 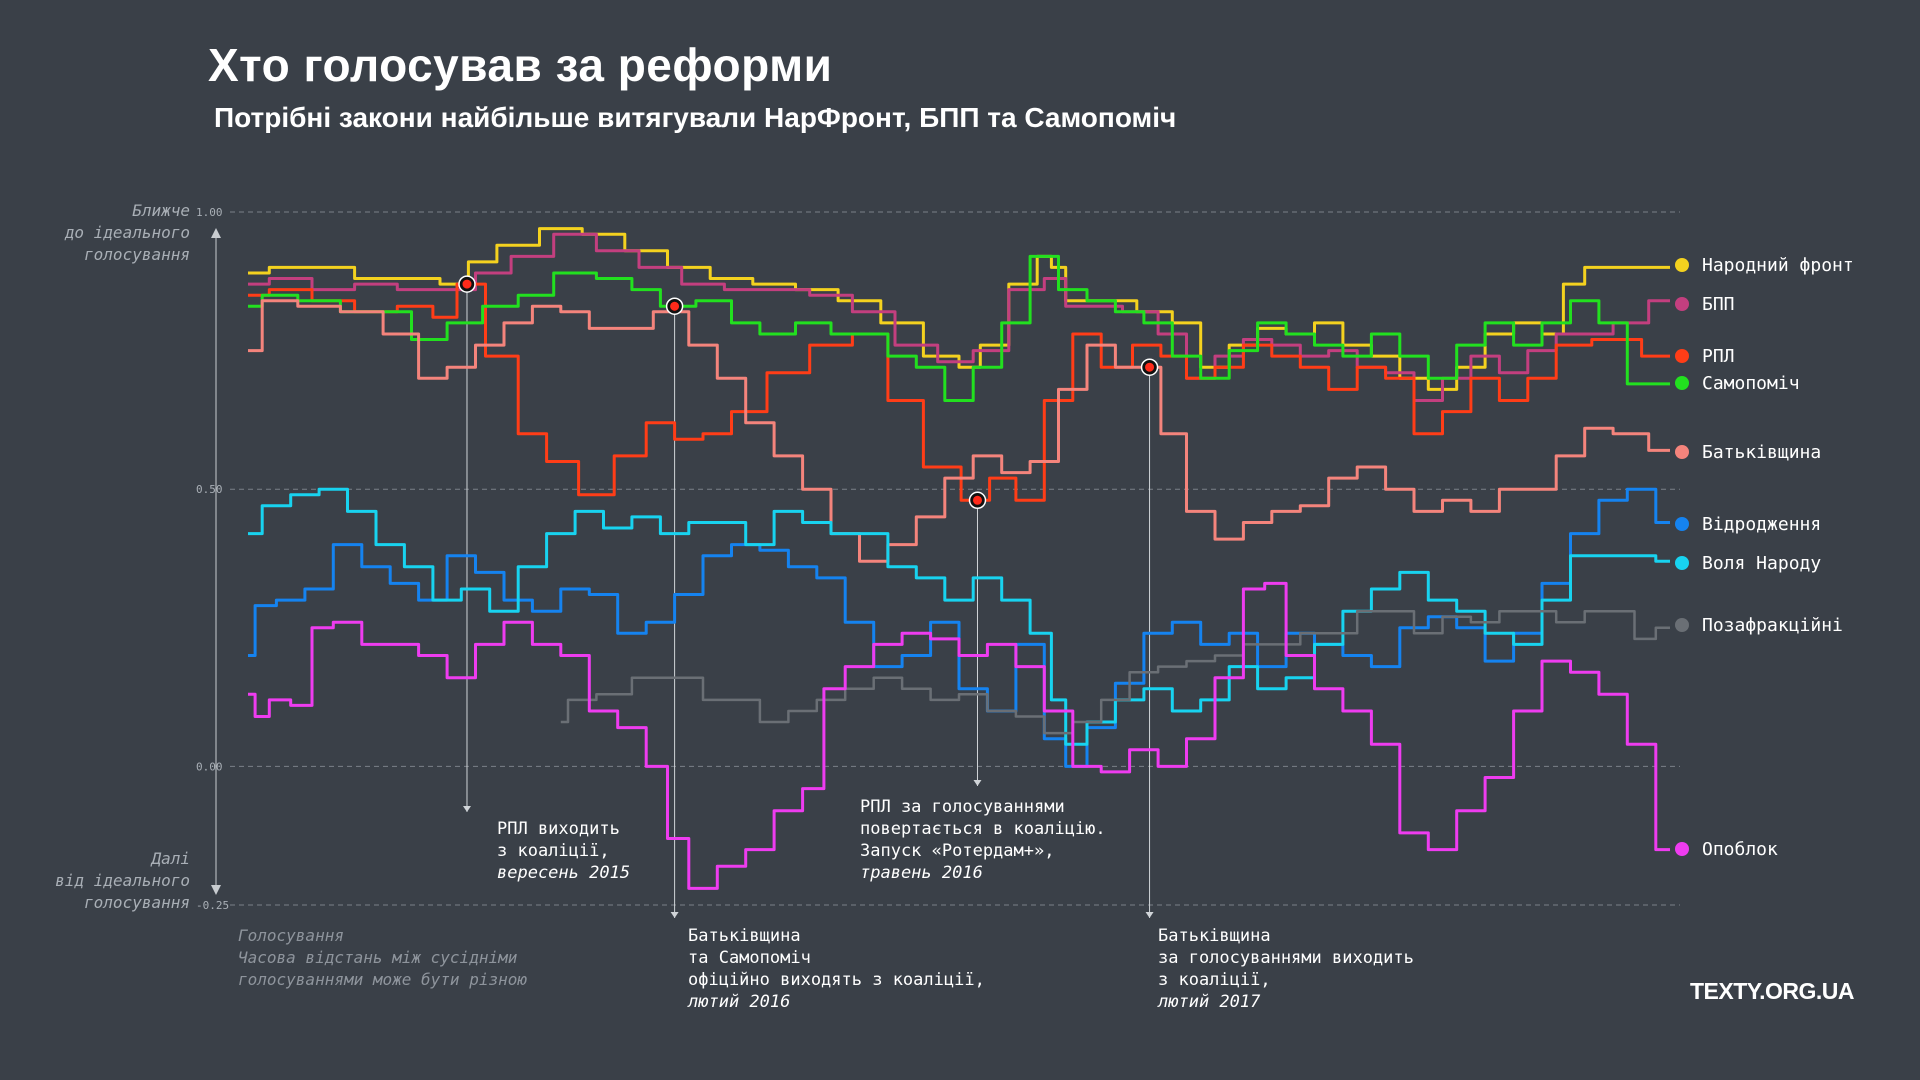 What do you see at coordinates (739, 1002) in the screenshot?
I see `annotation-date: лютий 2016` at bounding box center [739, 1002].